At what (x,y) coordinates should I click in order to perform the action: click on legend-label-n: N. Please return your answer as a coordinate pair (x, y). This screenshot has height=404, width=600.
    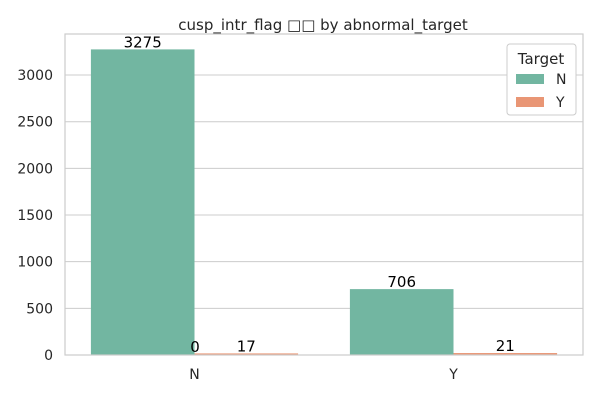
    Looking at the image, I should click on (561, 80).